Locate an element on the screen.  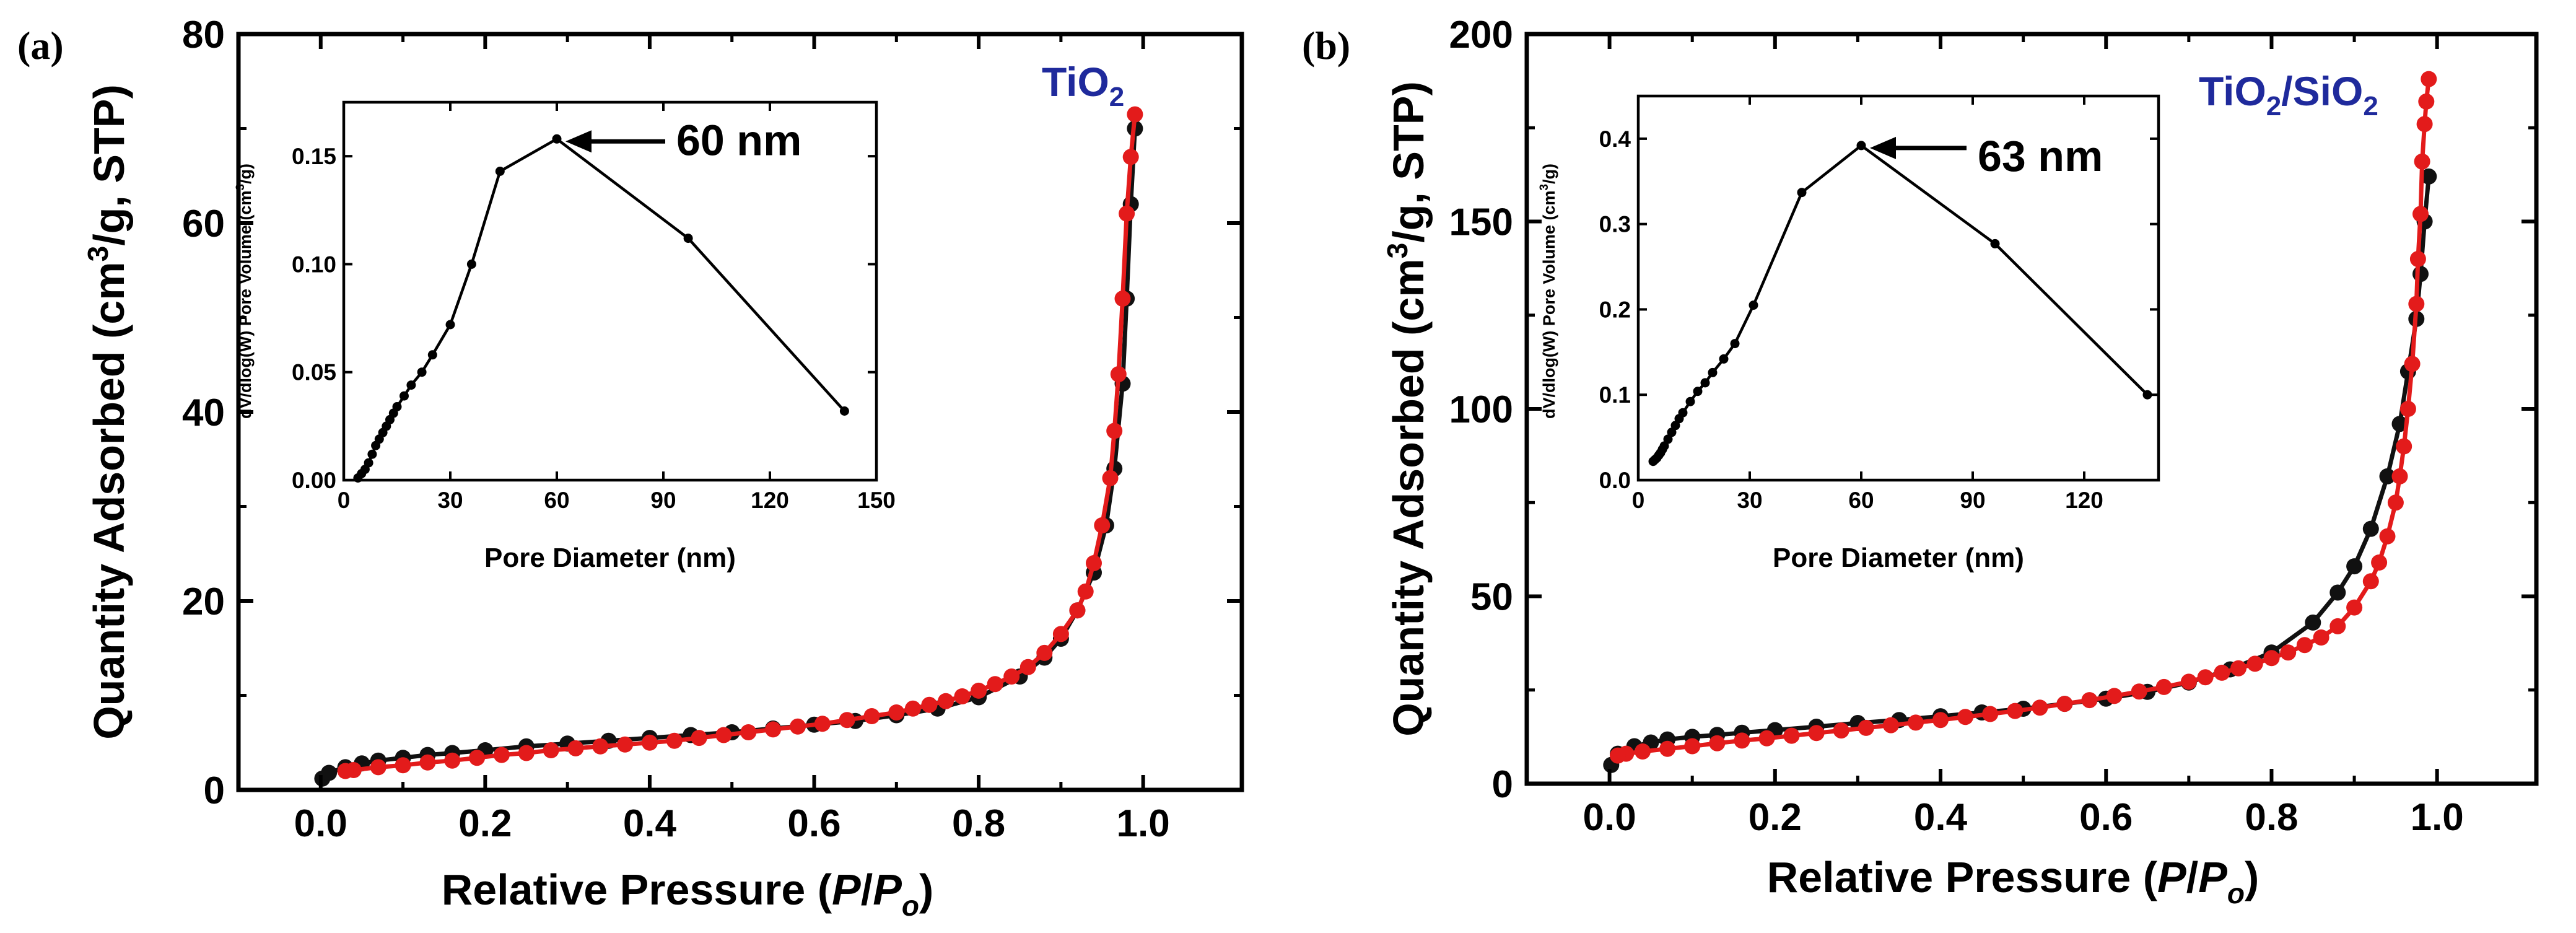
inset-x-tick-label: 150 is located at coordinates (876, 500).